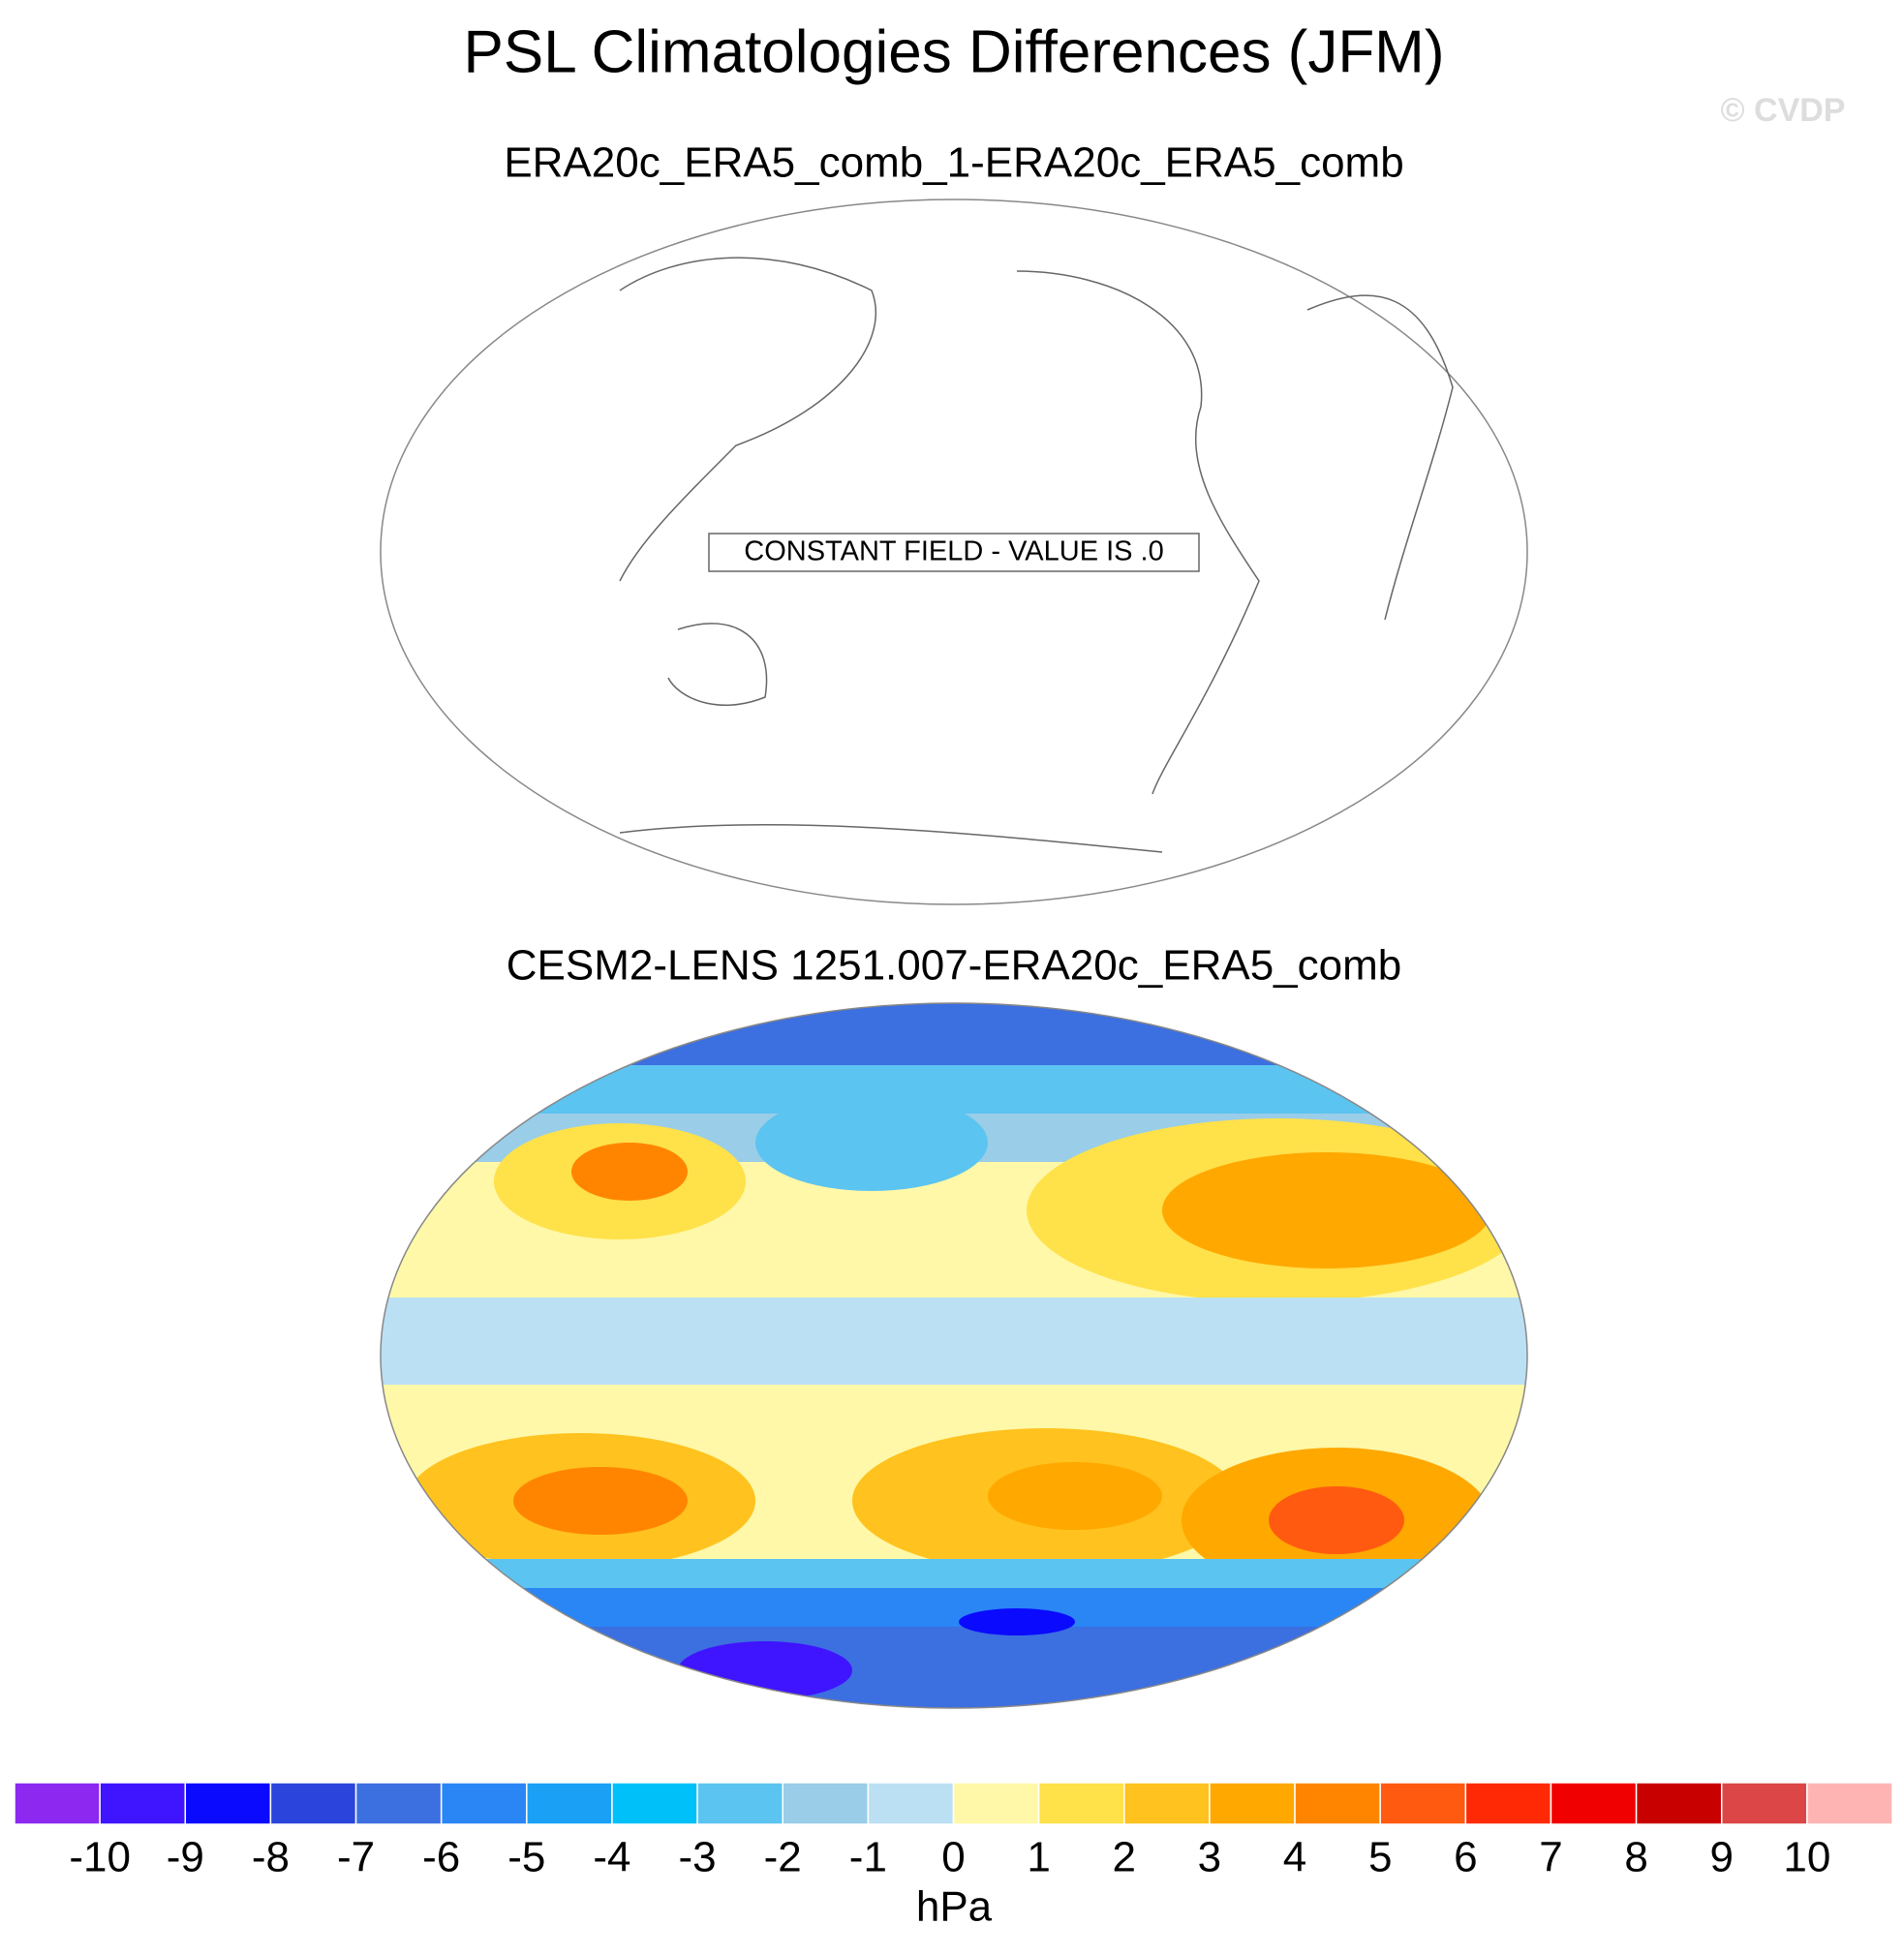  I want to click on colorbar-label: 1, so click(1038, 1857).